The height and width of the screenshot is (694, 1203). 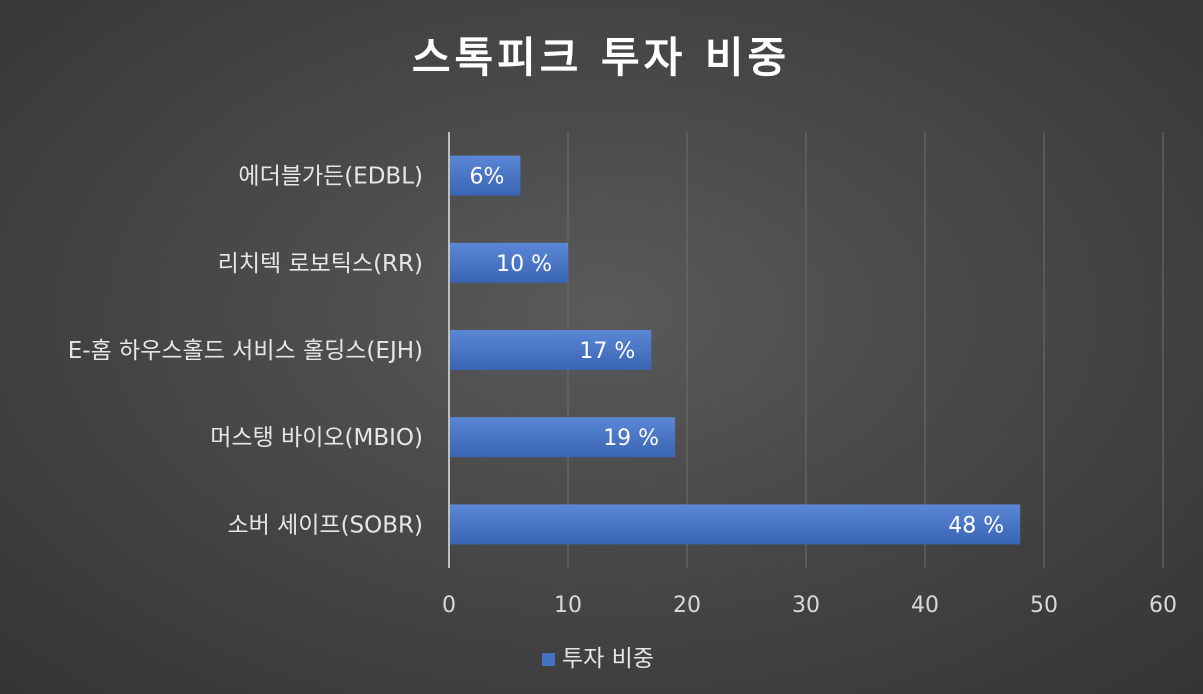 I want to click on legend-label: 투자 비중, so click(x=608, y=659).